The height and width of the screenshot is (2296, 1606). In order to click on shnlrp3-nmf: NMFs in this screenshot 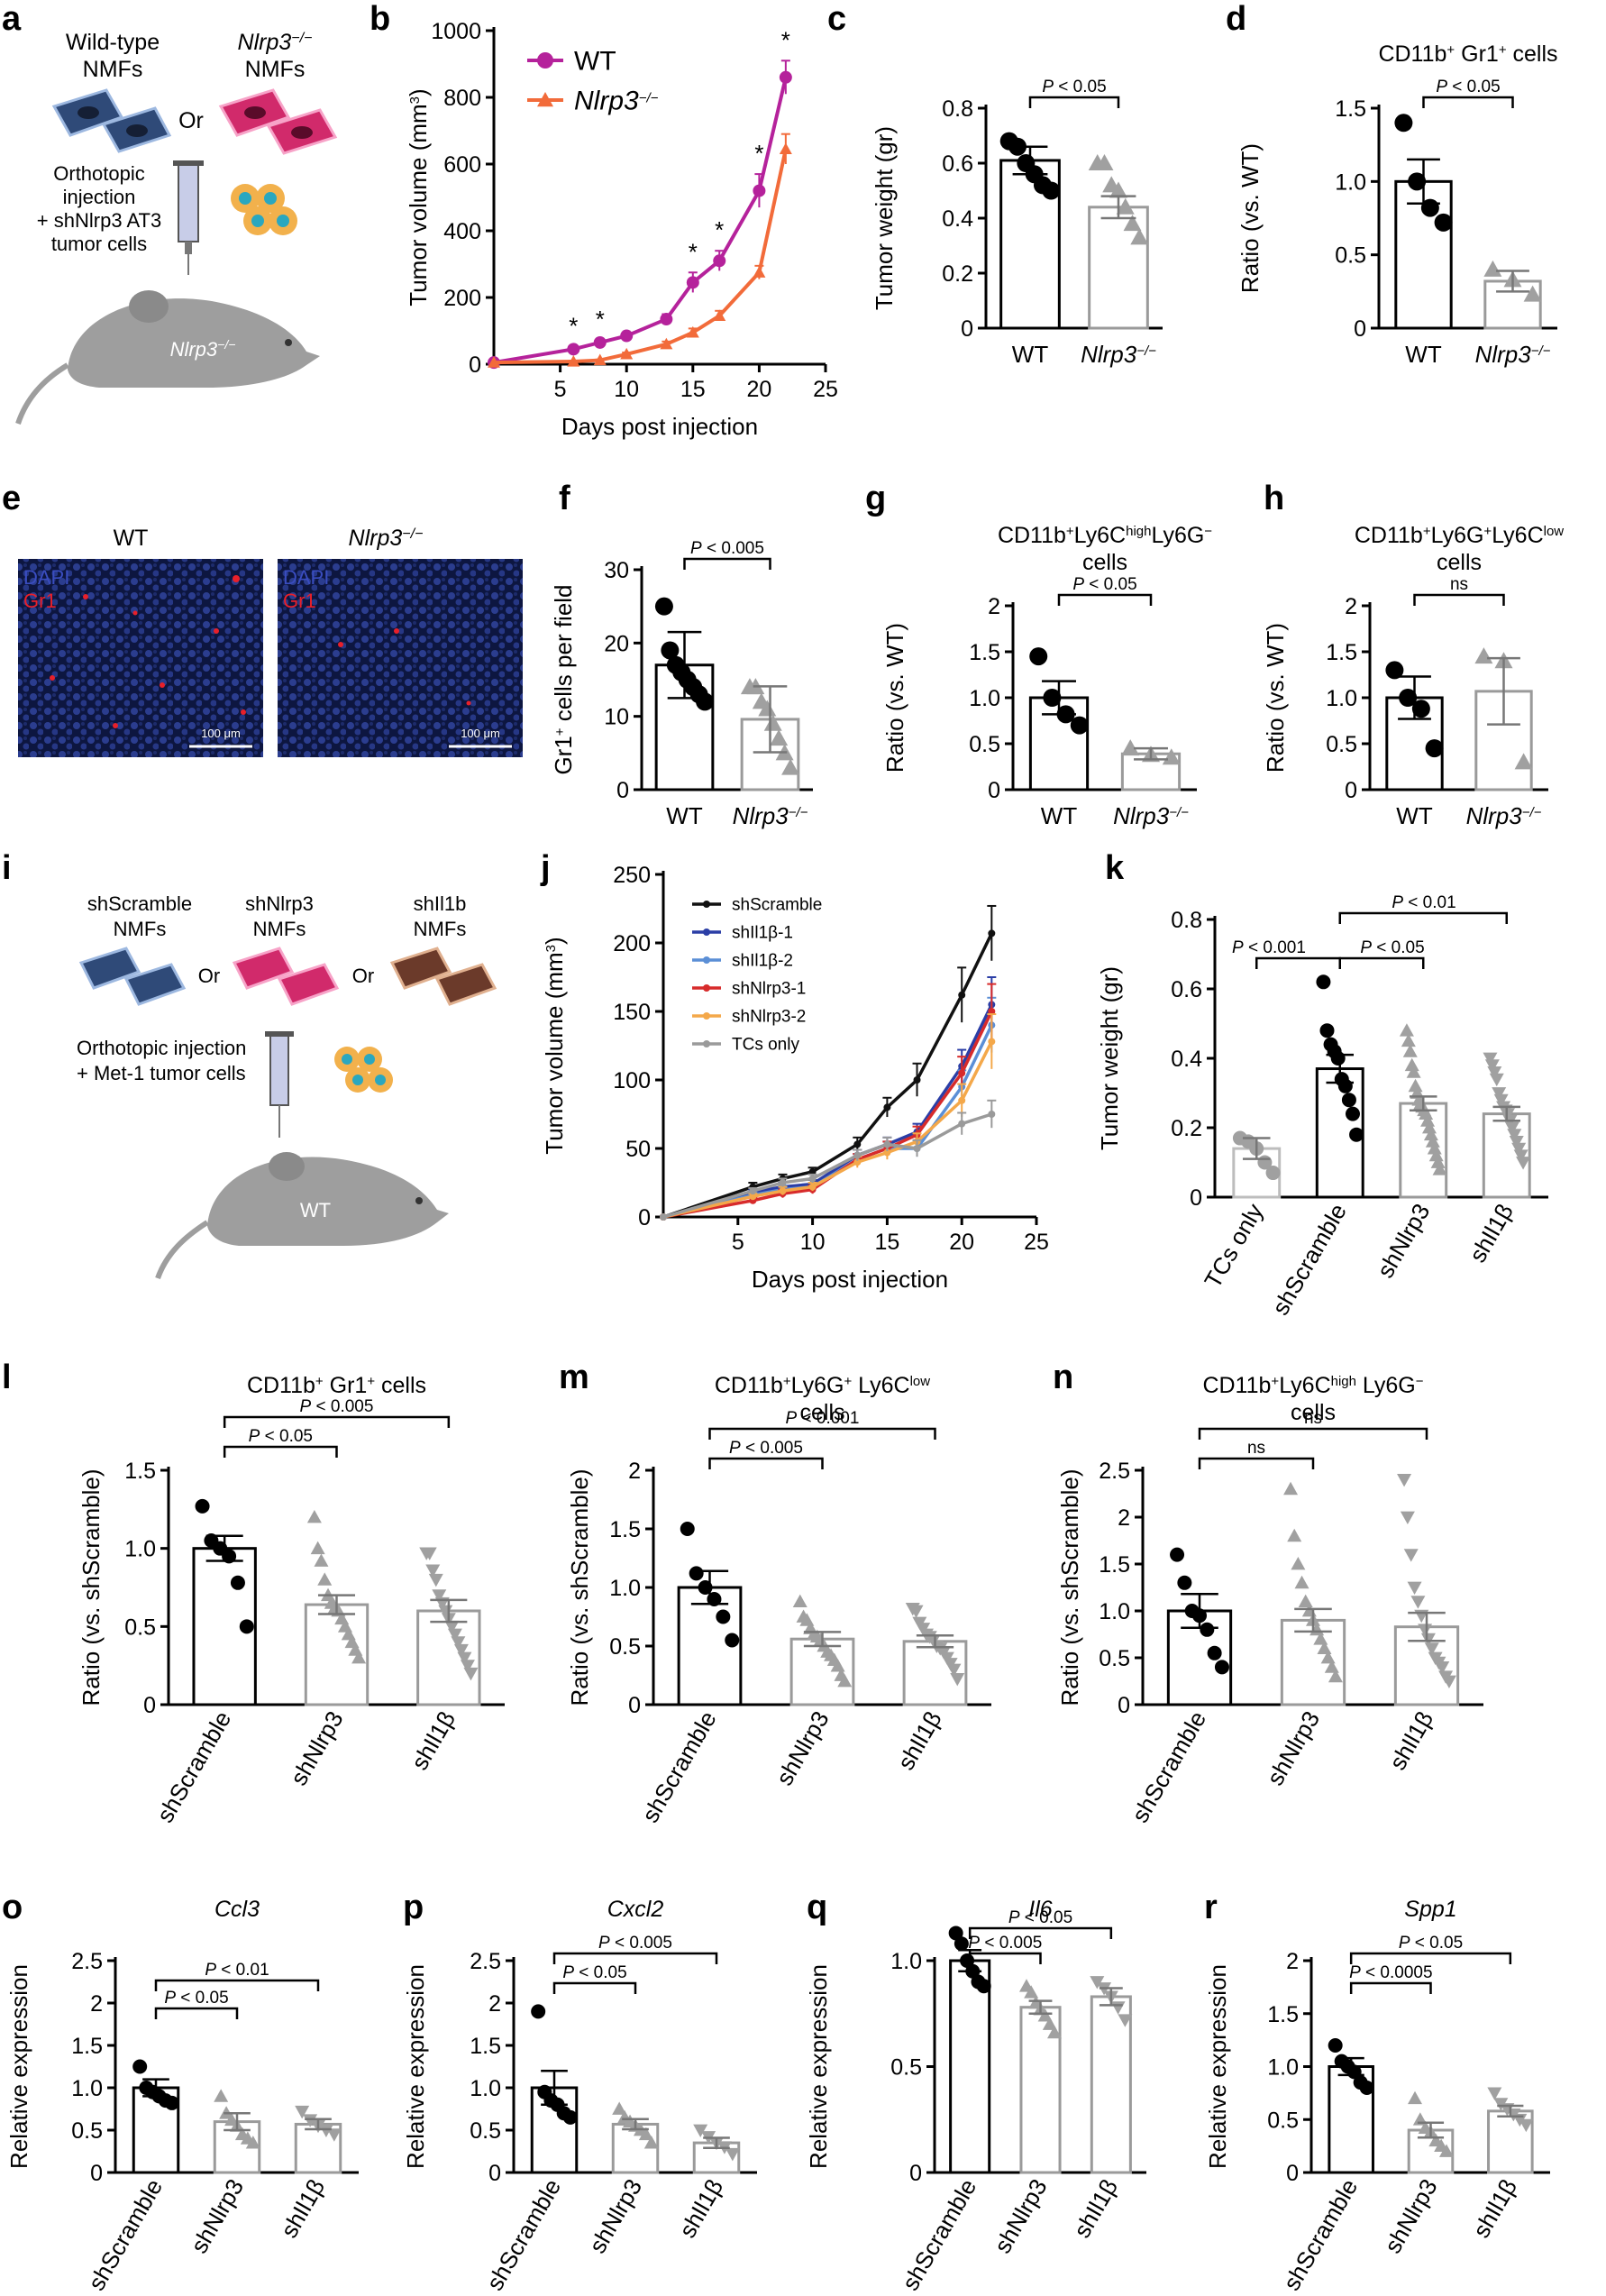, I will do `click(279, 929)`.